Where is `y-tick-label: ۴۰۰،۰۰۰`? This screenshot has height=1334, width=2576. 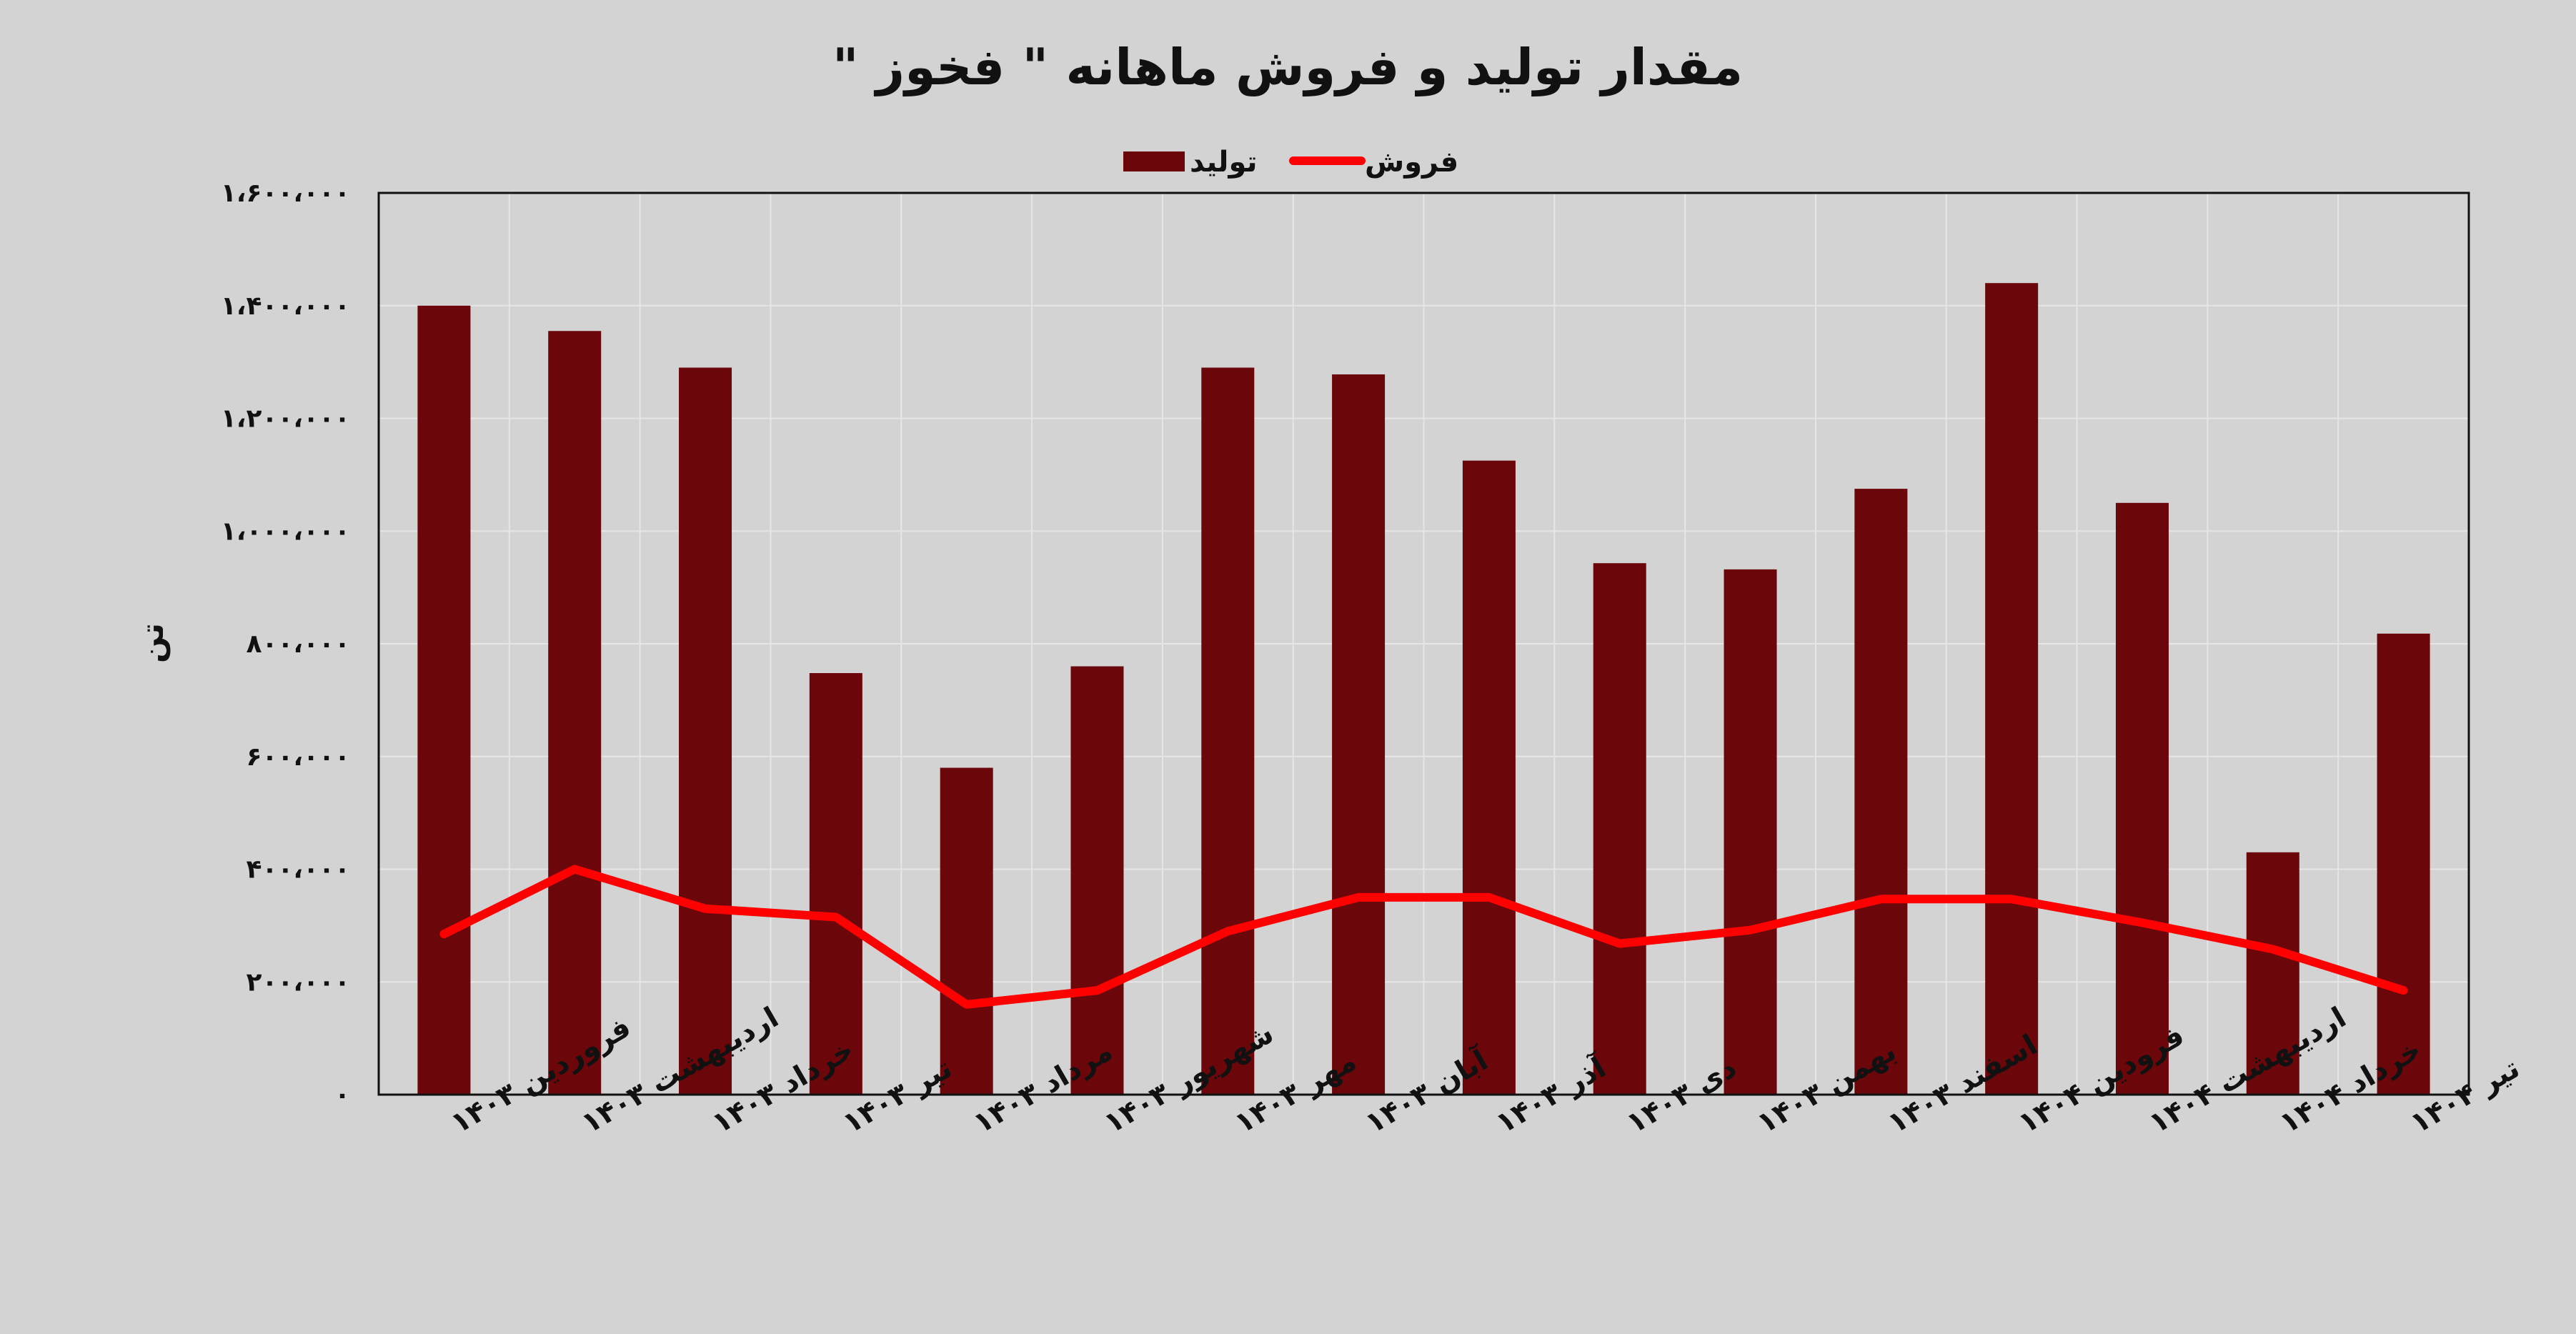 y-tick-label: ۴۰۰،۰۰۰ is located at coordinates (298, 870).